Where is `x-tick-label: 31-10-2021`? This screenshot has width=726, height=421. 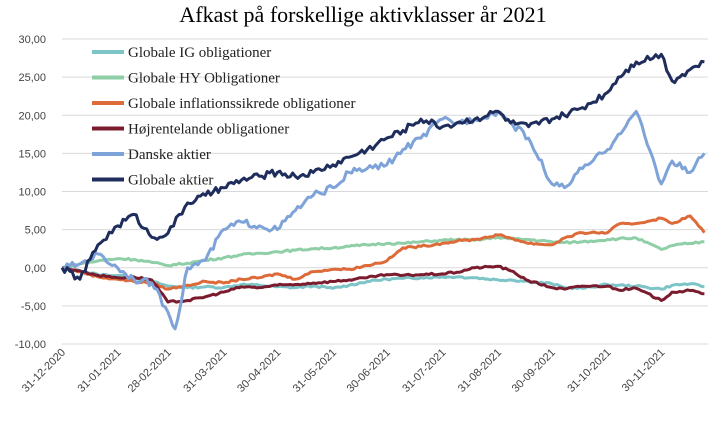
x-tick-label: 31-10-2021 is located at coordinates (589, 371).